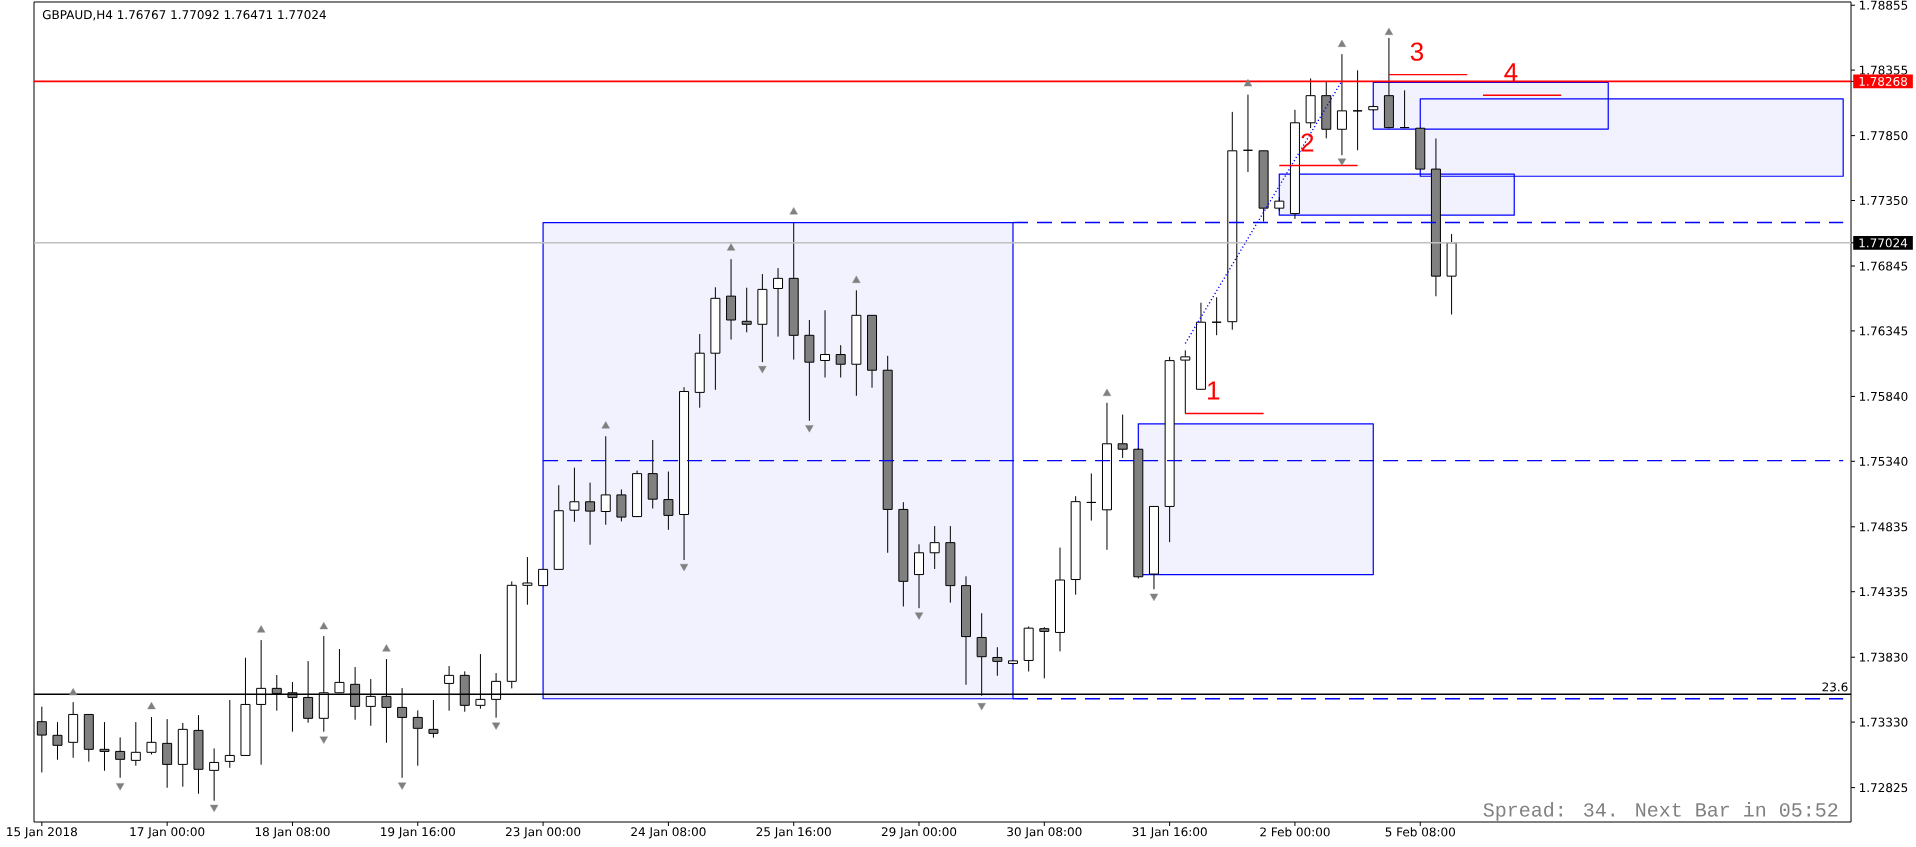 The image size is (1916, 847). I want to click on x-tick-label: 15 Jan 2018, so click(42, 833).